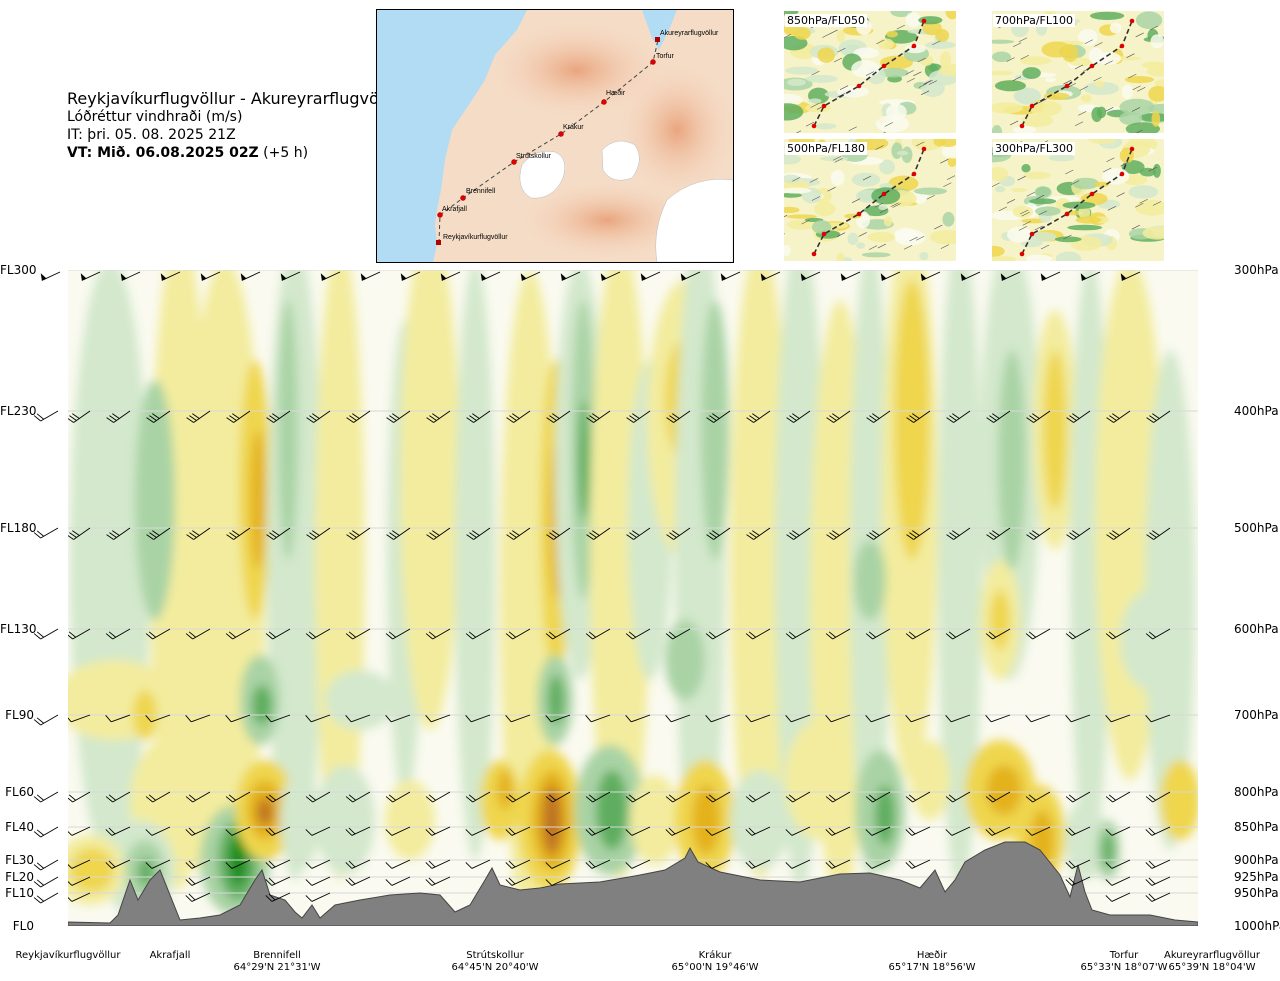  Describe the element at coordinates (495, 967) in the screenshot. I see `location-coord: 64°45'N 20°40'W` at that location.